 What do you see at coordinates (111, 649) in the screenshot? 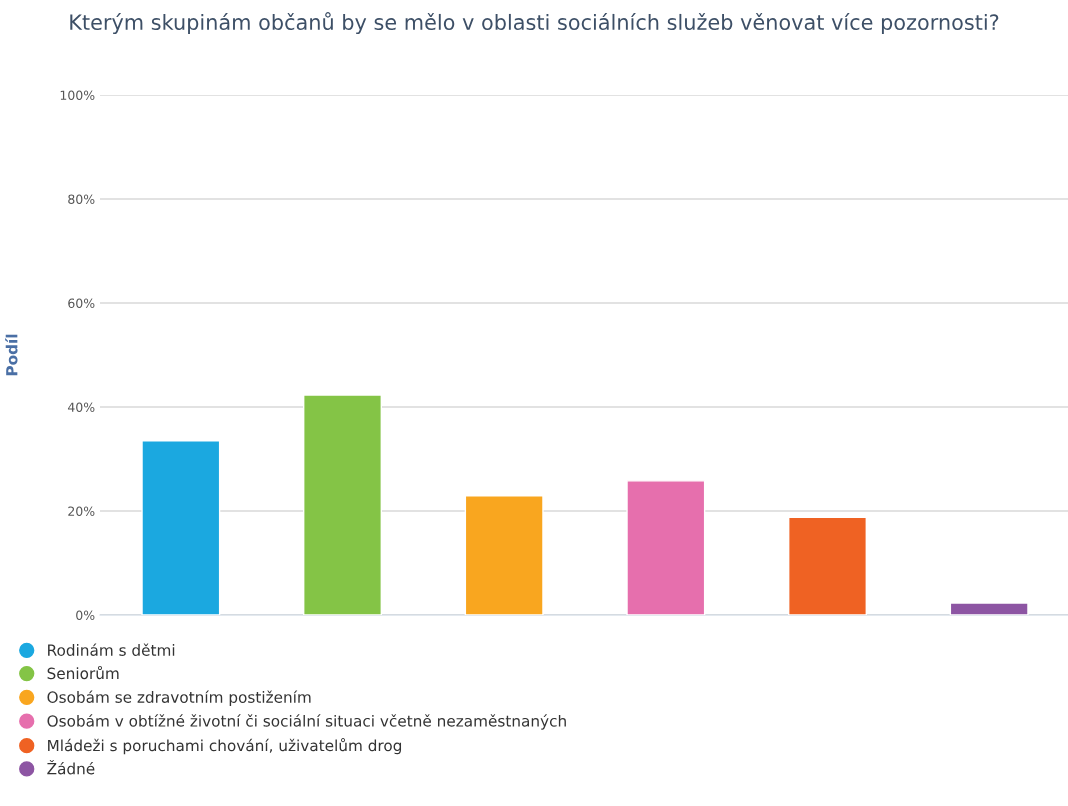
I see `legend-label: Rodinám s dětmi` at bounding box center [111, 649].